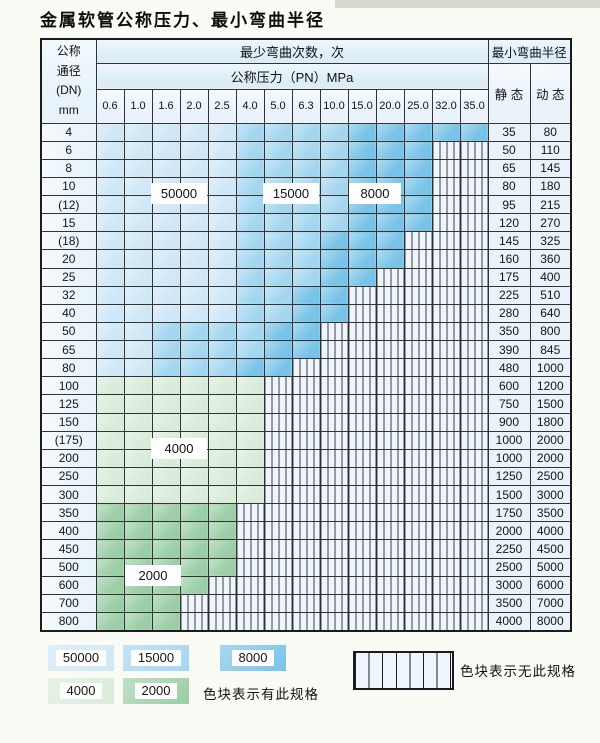  I want to click on static-radius-cell: 1750, so click(509, 513).